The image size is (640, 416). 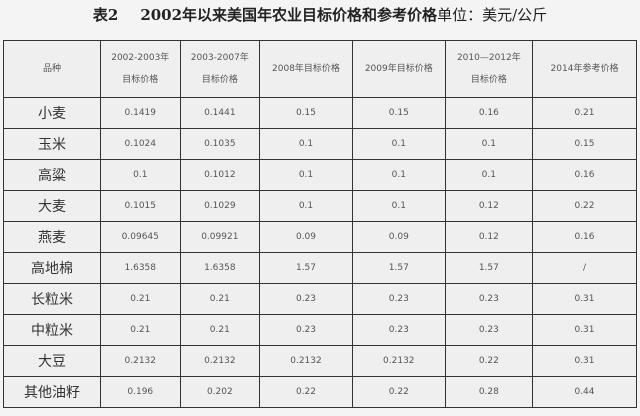 I want to click on table-row: 大豆 0.2132 0.2132 0.2132 0.2132 0.22 0.31, so click(x=320, y=361).